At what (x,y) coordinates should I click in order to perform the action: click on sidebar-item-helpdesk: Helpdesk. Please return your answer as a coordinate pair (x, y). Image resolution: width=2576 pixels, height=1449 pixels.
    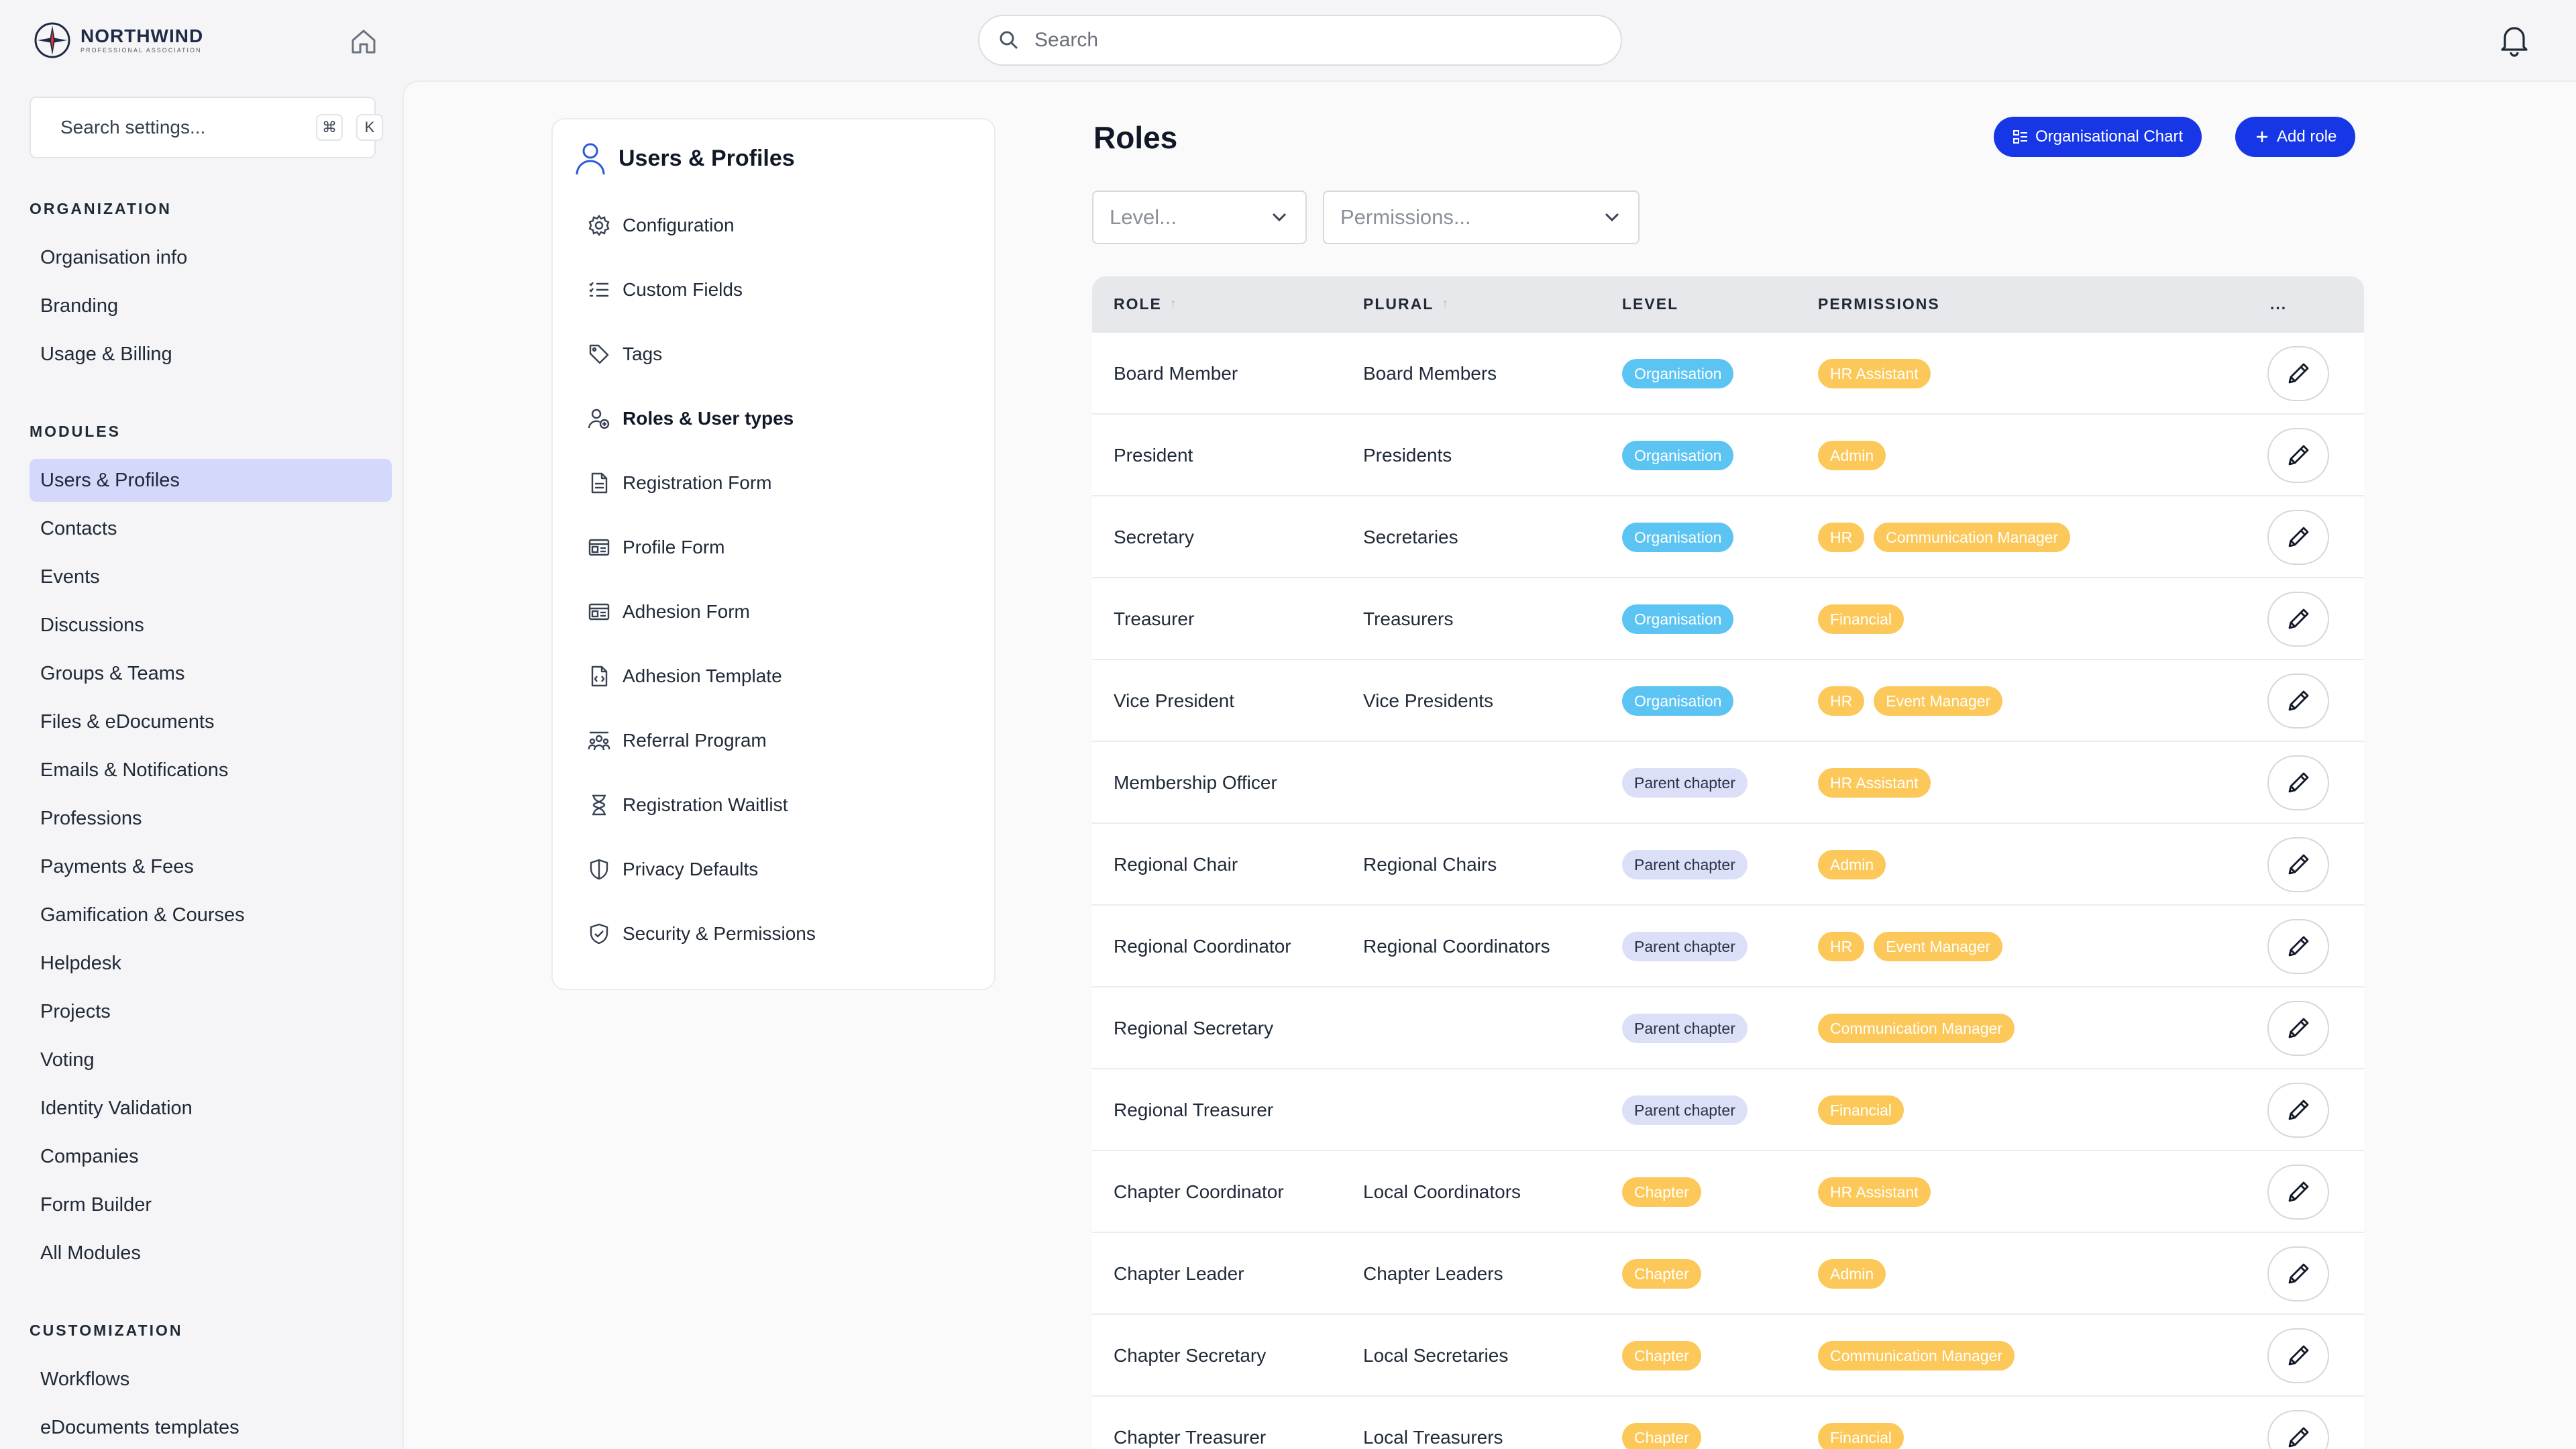
    Looking at the image, I should click on (80, 963).